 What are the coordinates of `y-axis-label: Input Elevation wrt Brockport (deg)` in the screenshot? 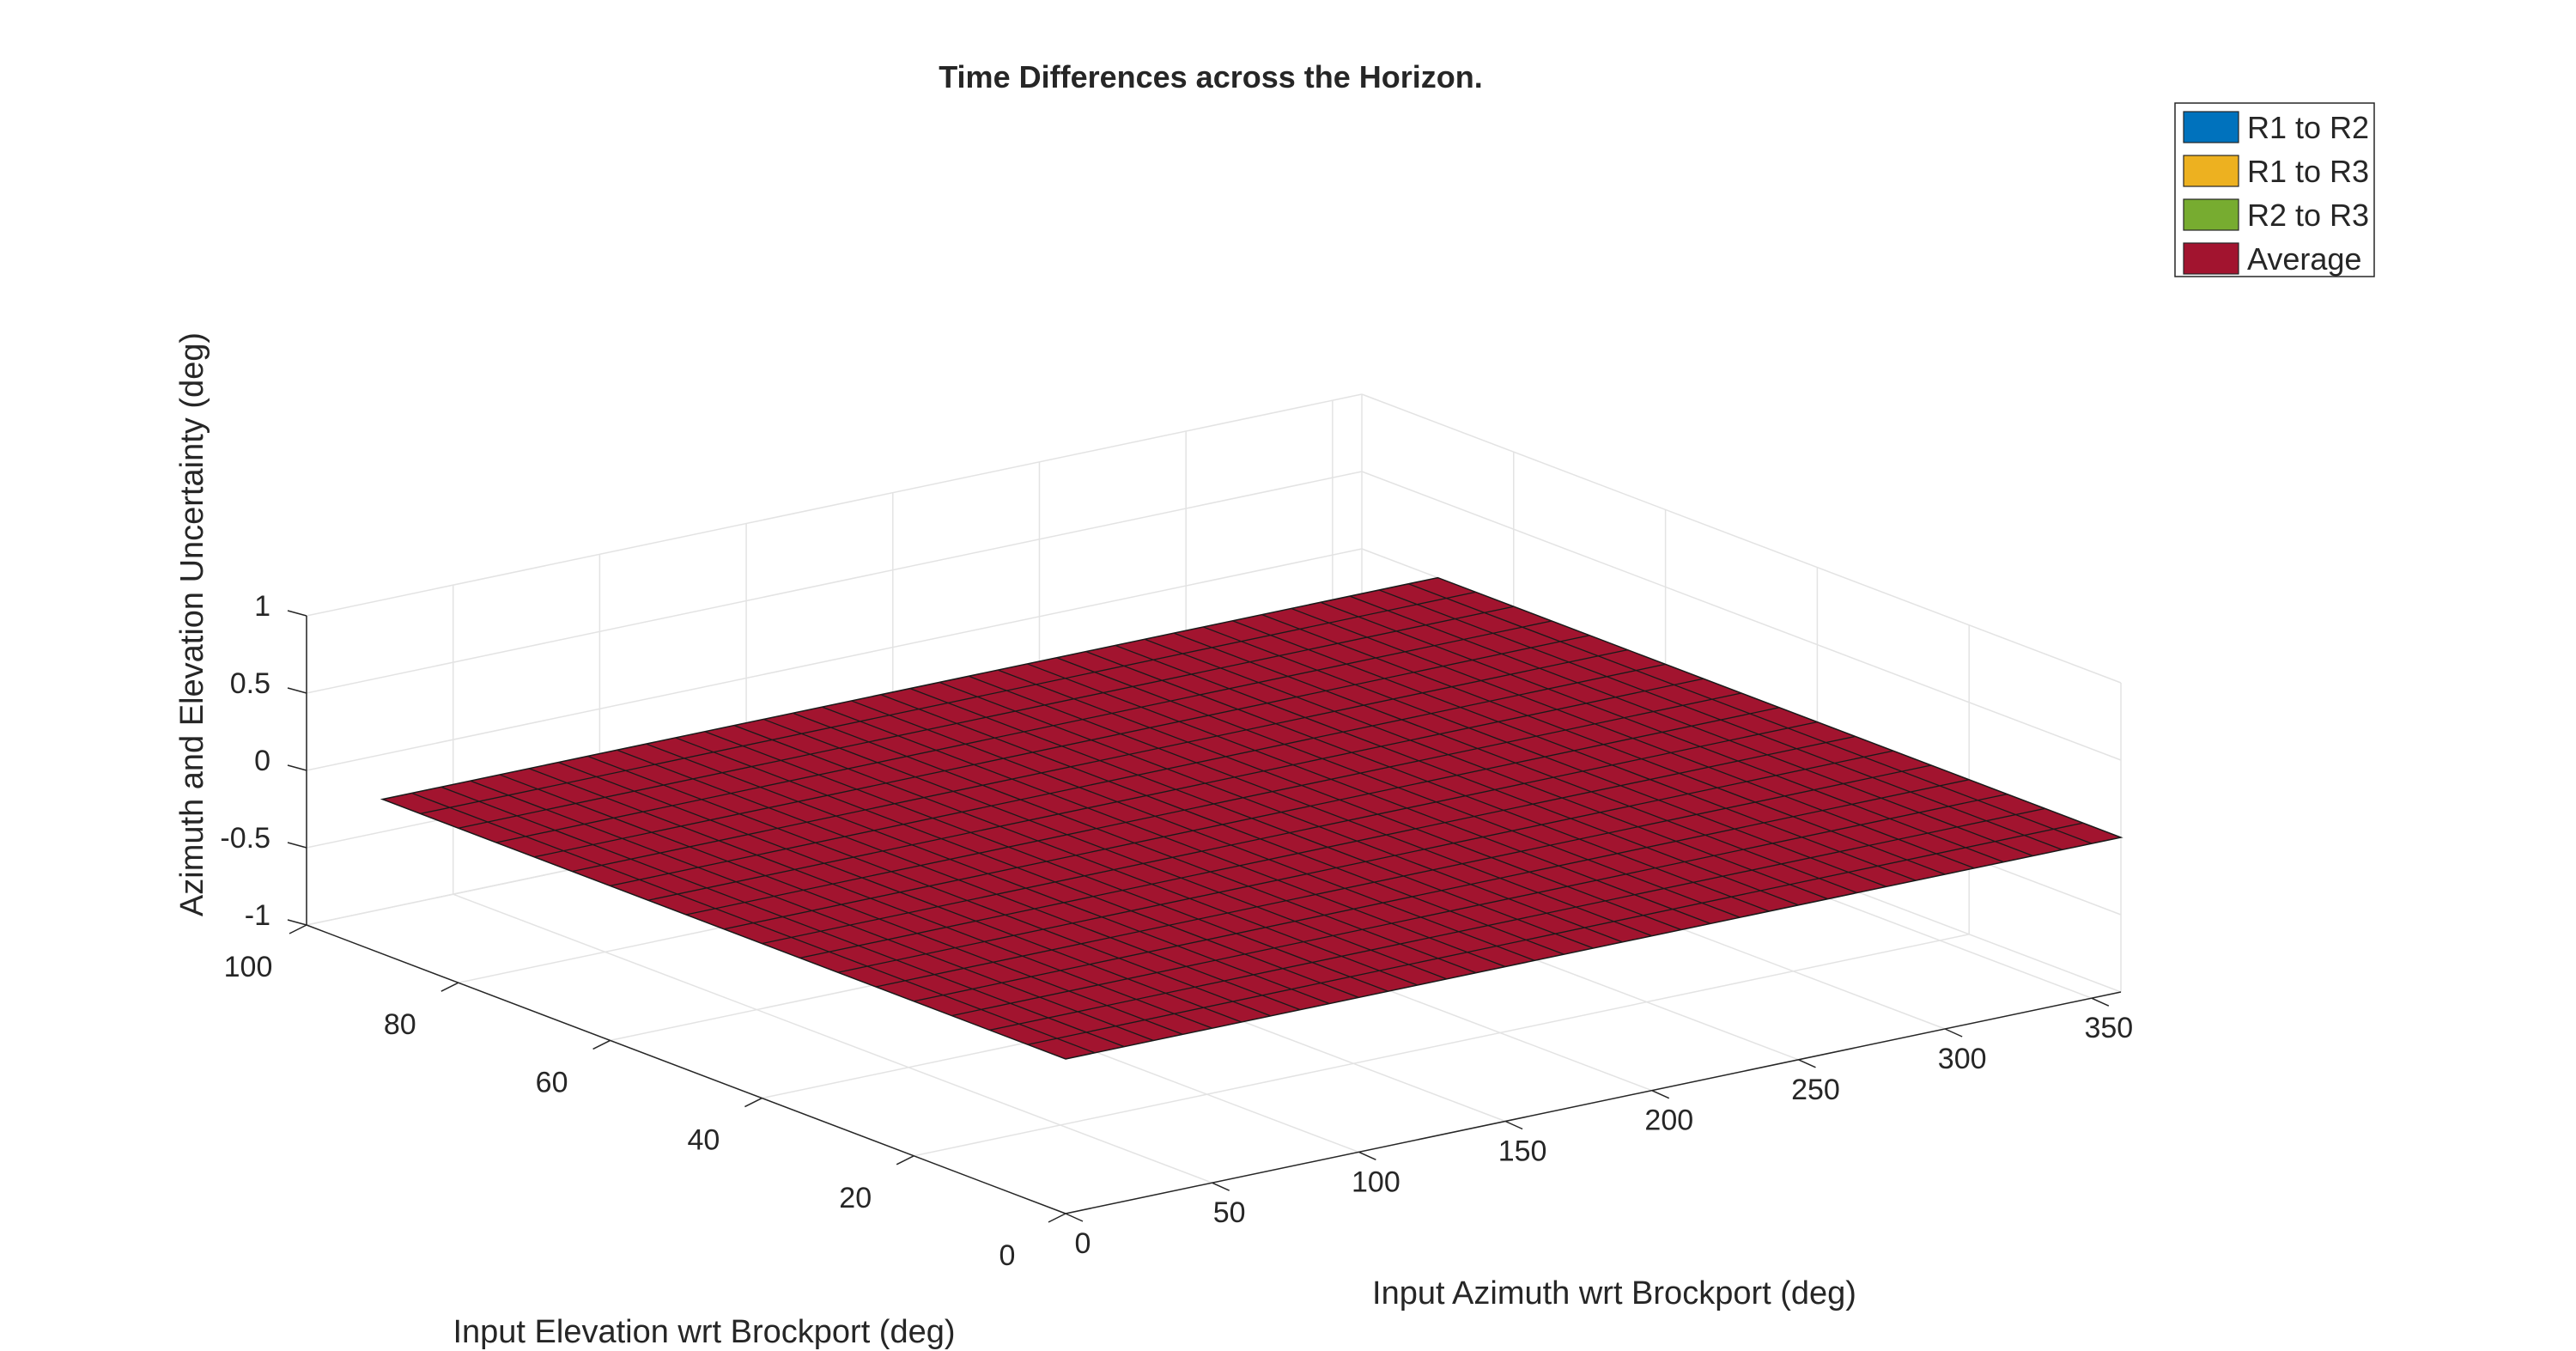 It's located at (704, 1332).